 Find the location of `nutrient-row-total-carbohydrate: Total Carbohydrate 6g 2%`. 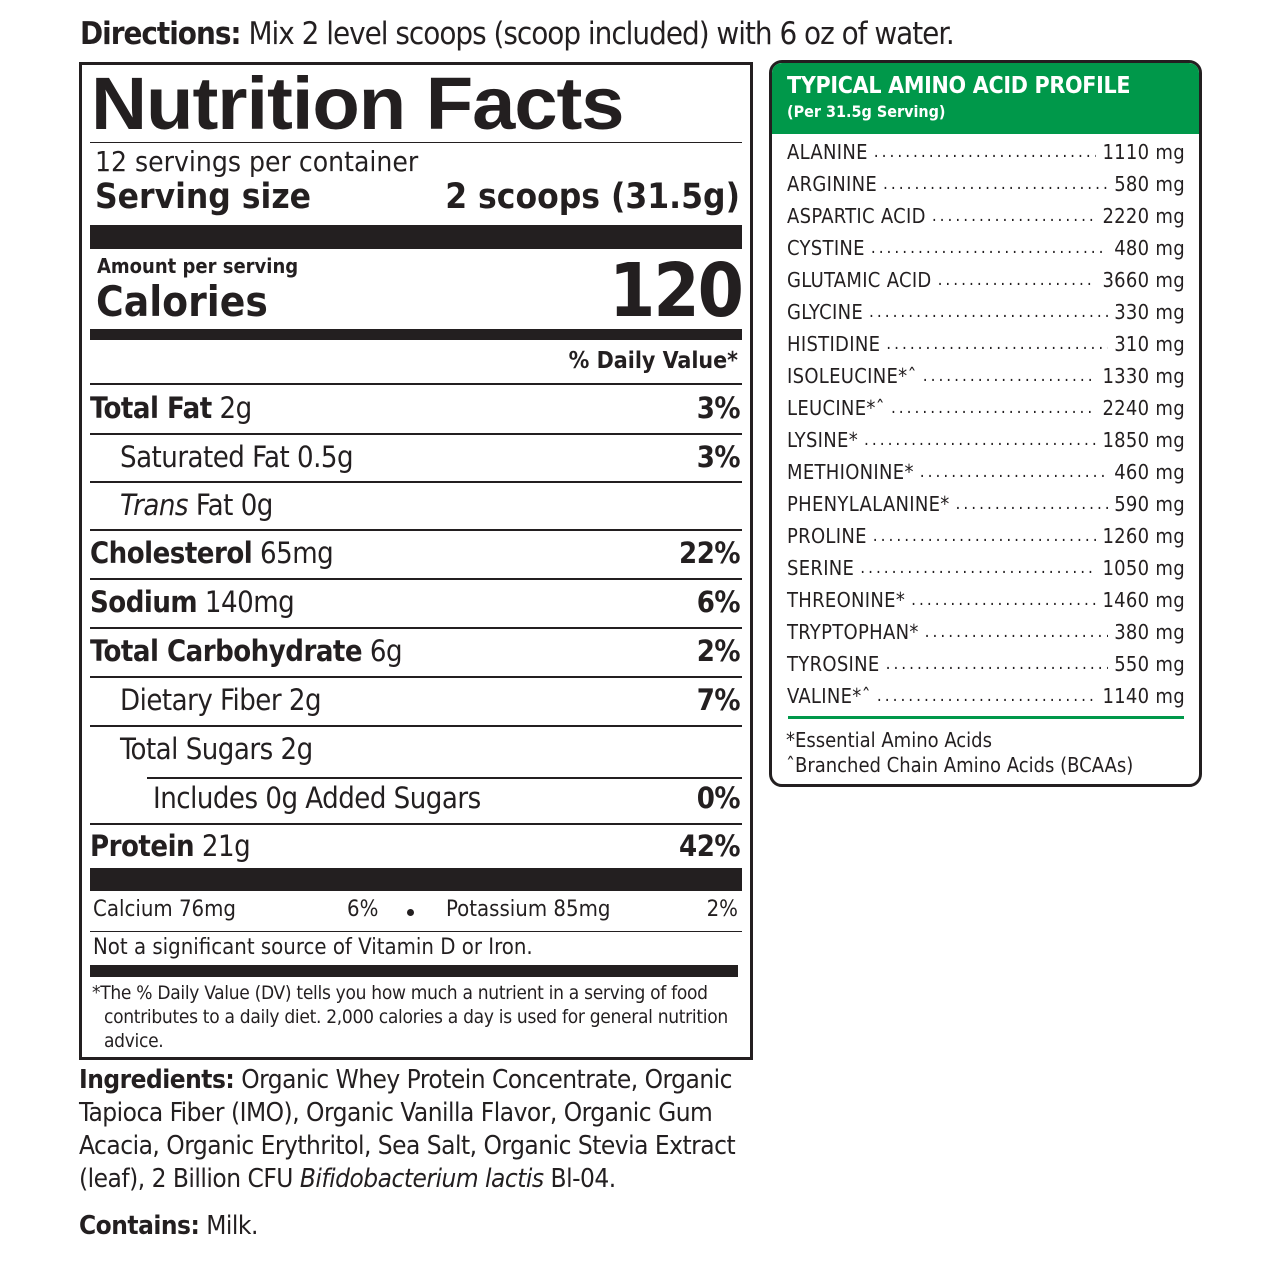

nutrient-row-total-carbohydrate: Total Carbohydrate 6g 2% is located at coordinates (415, 651).